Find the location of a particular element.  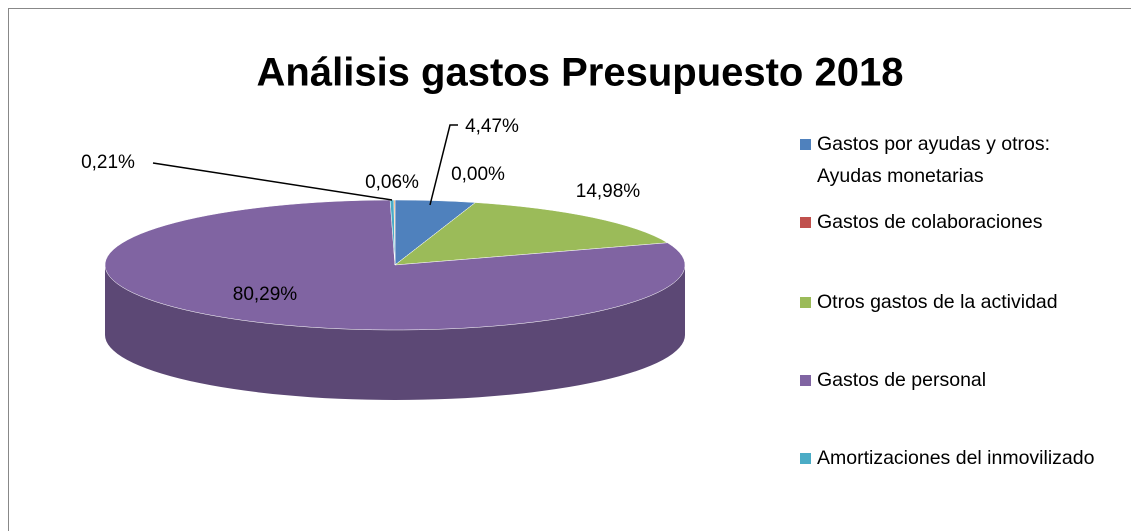

legend-item: Otros gastos de la actividad is located at coordinates (955, 302).